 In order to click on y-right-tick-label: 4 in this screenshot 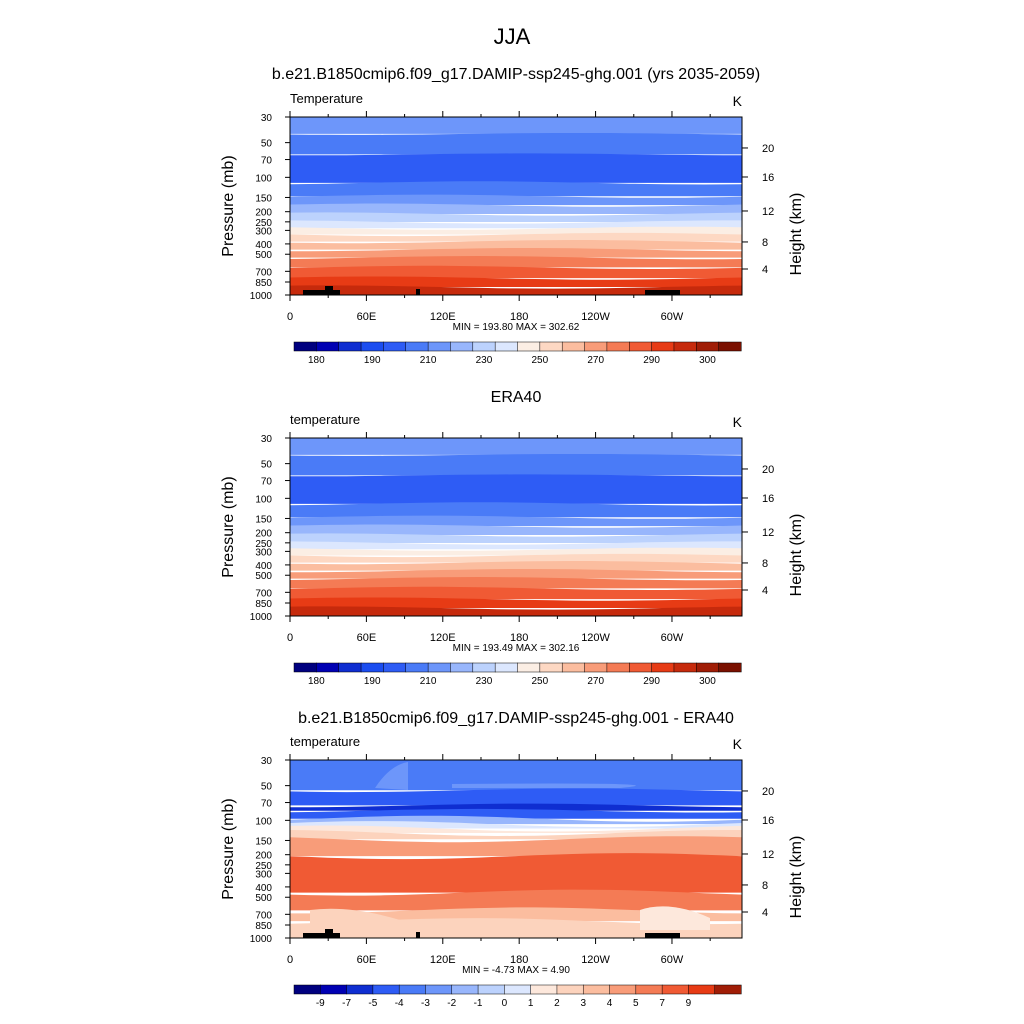, I will do `click(765, 591)`.